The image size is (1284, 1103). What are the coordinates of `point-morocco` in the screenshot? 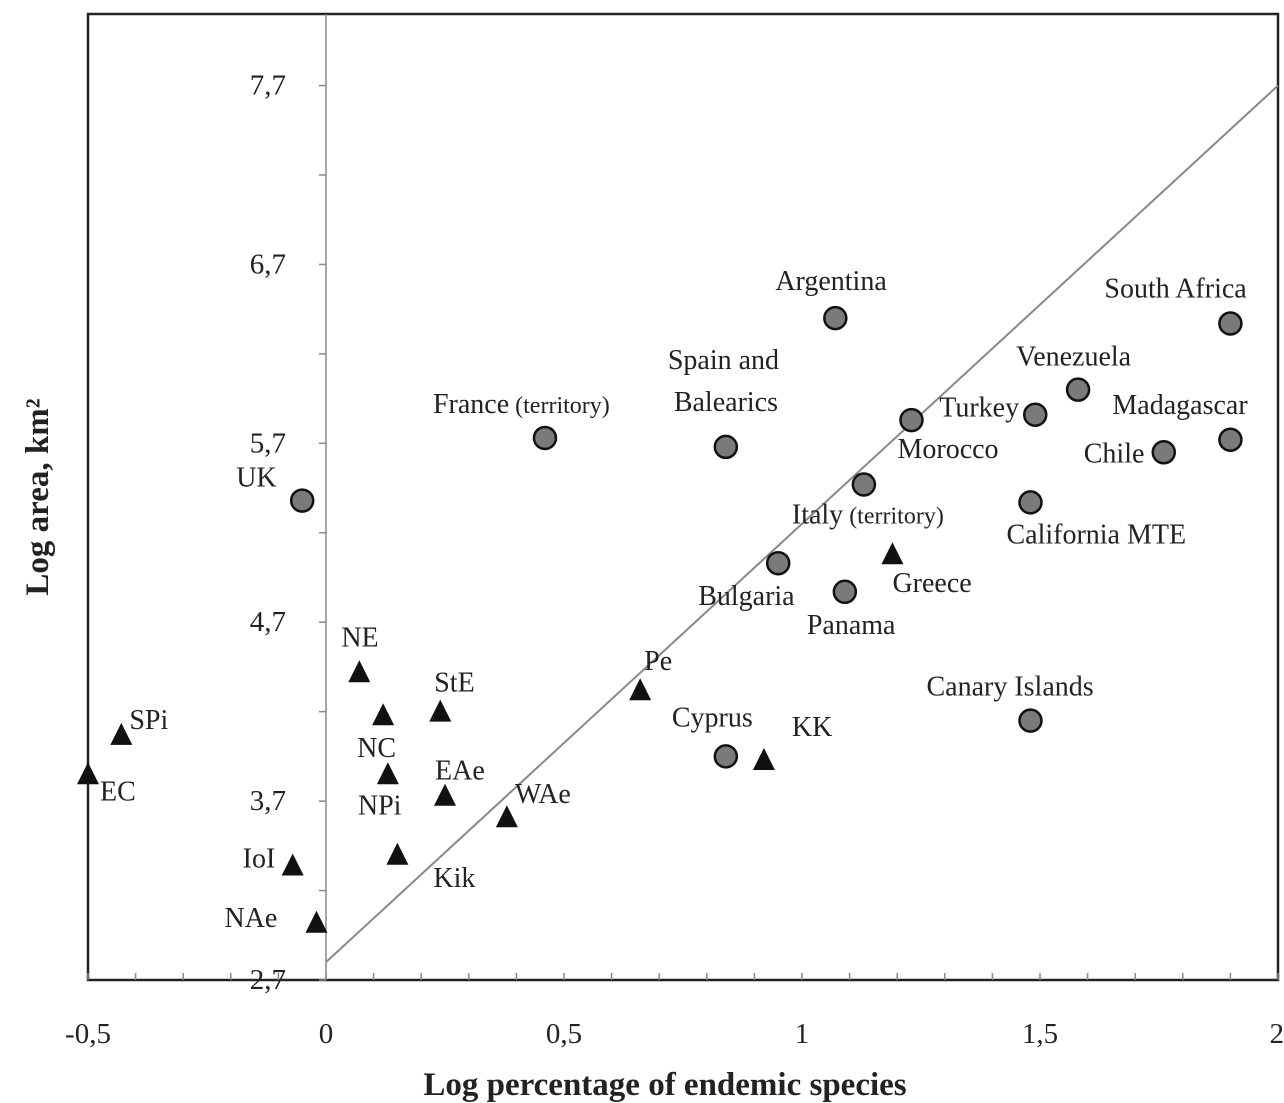 It's located at (911, 420).